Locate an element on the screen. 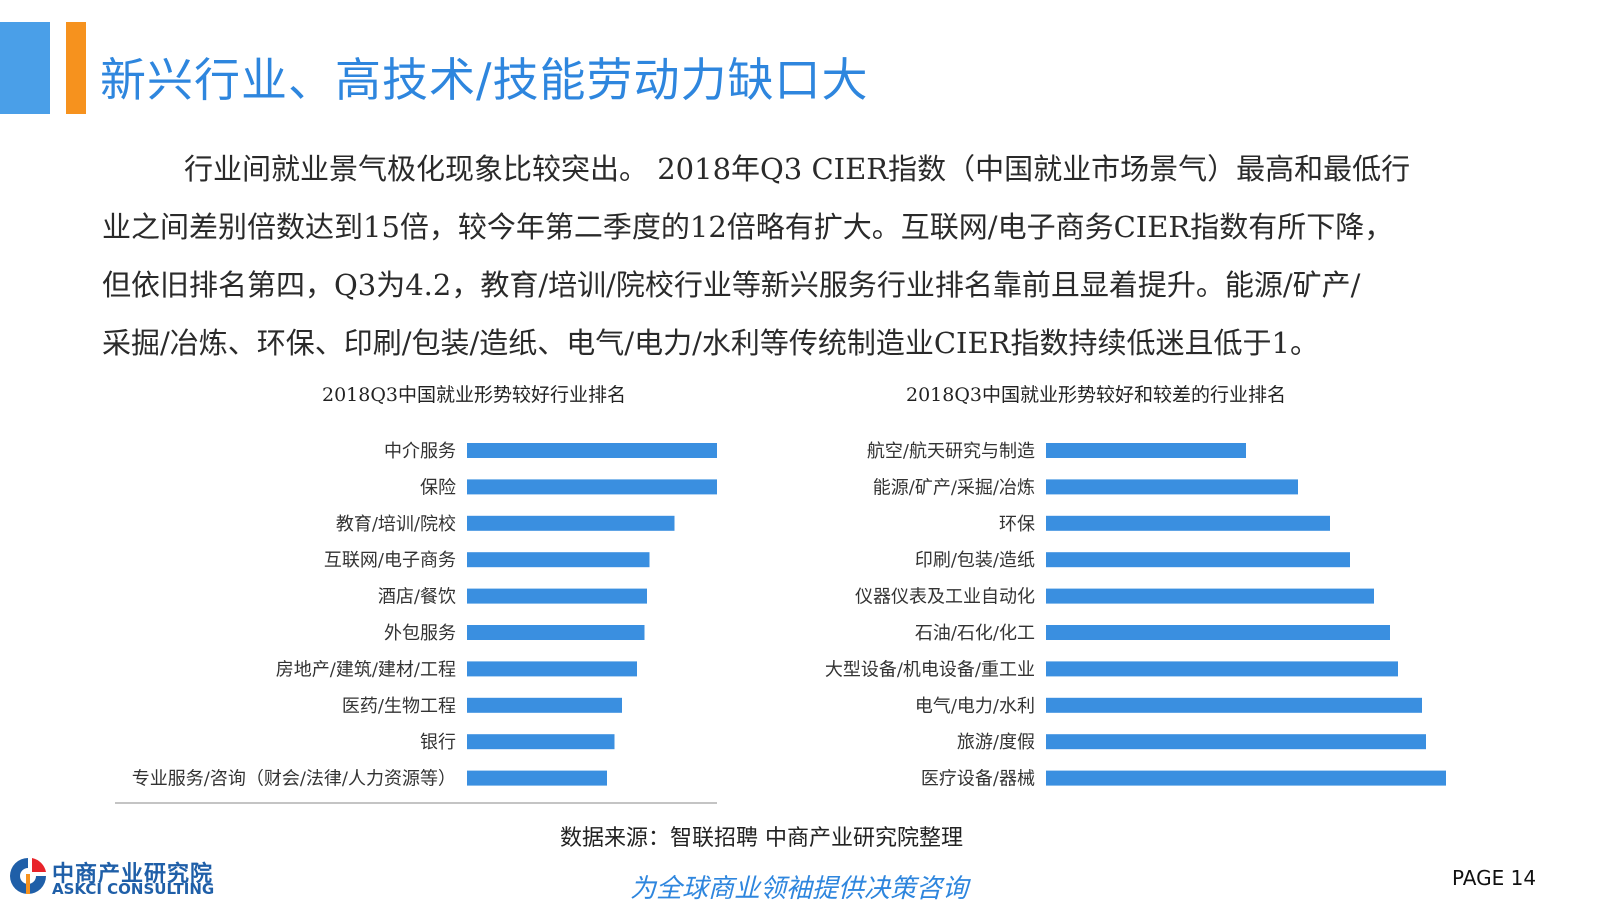 This screenshot has width=1600, height=922. page-number: PAGE 14 is located at coordinates (1494, 878).